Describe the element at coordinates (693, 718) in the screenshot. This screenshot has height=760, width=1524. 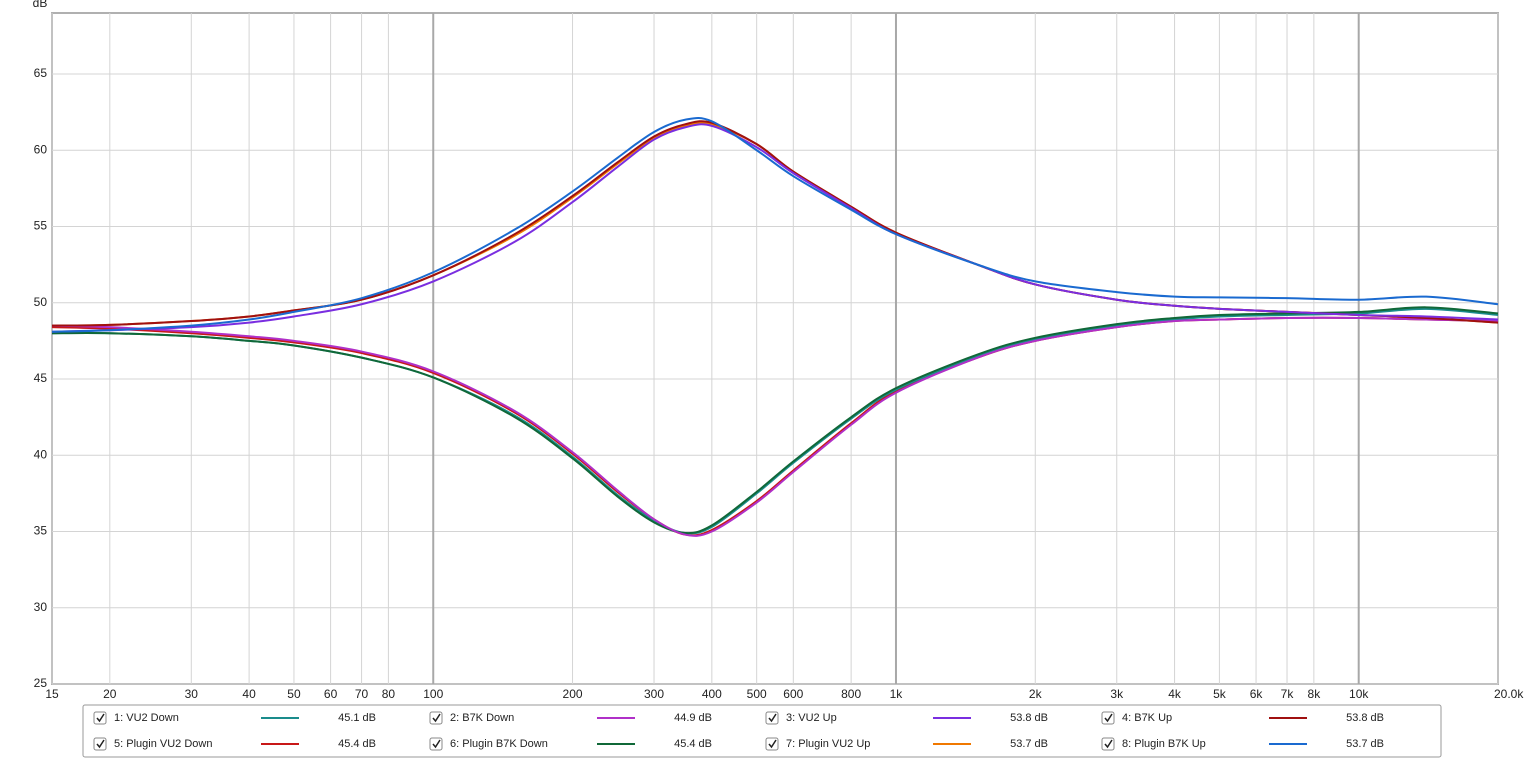
I see `legend-readout: 44.9 dB` at that location.